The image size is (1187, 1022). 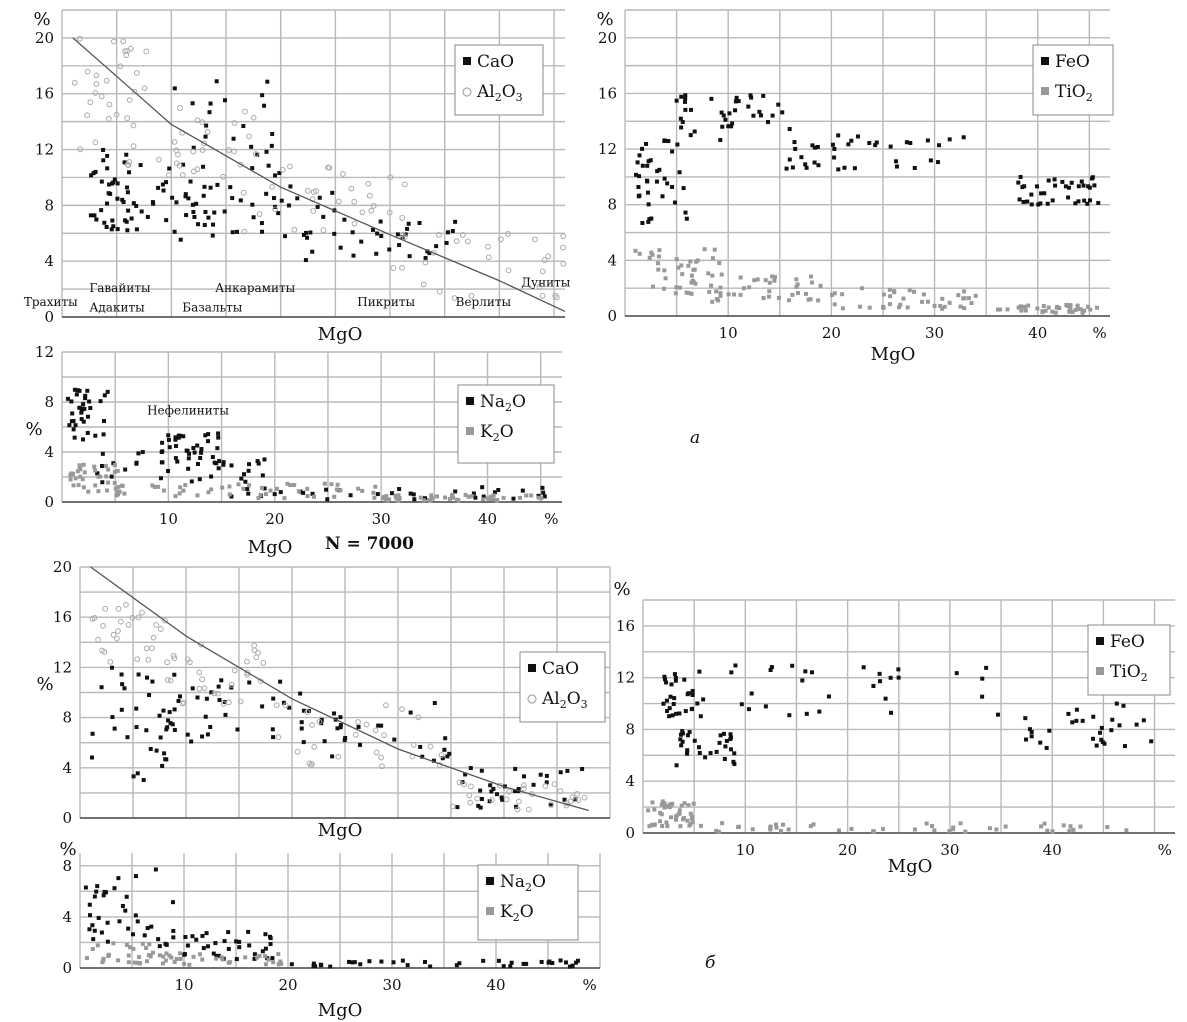 What do you see at coordinates (49, 502) in the screenshot?
I see `y-tick-label: 0` at bounding box center [49, 502].